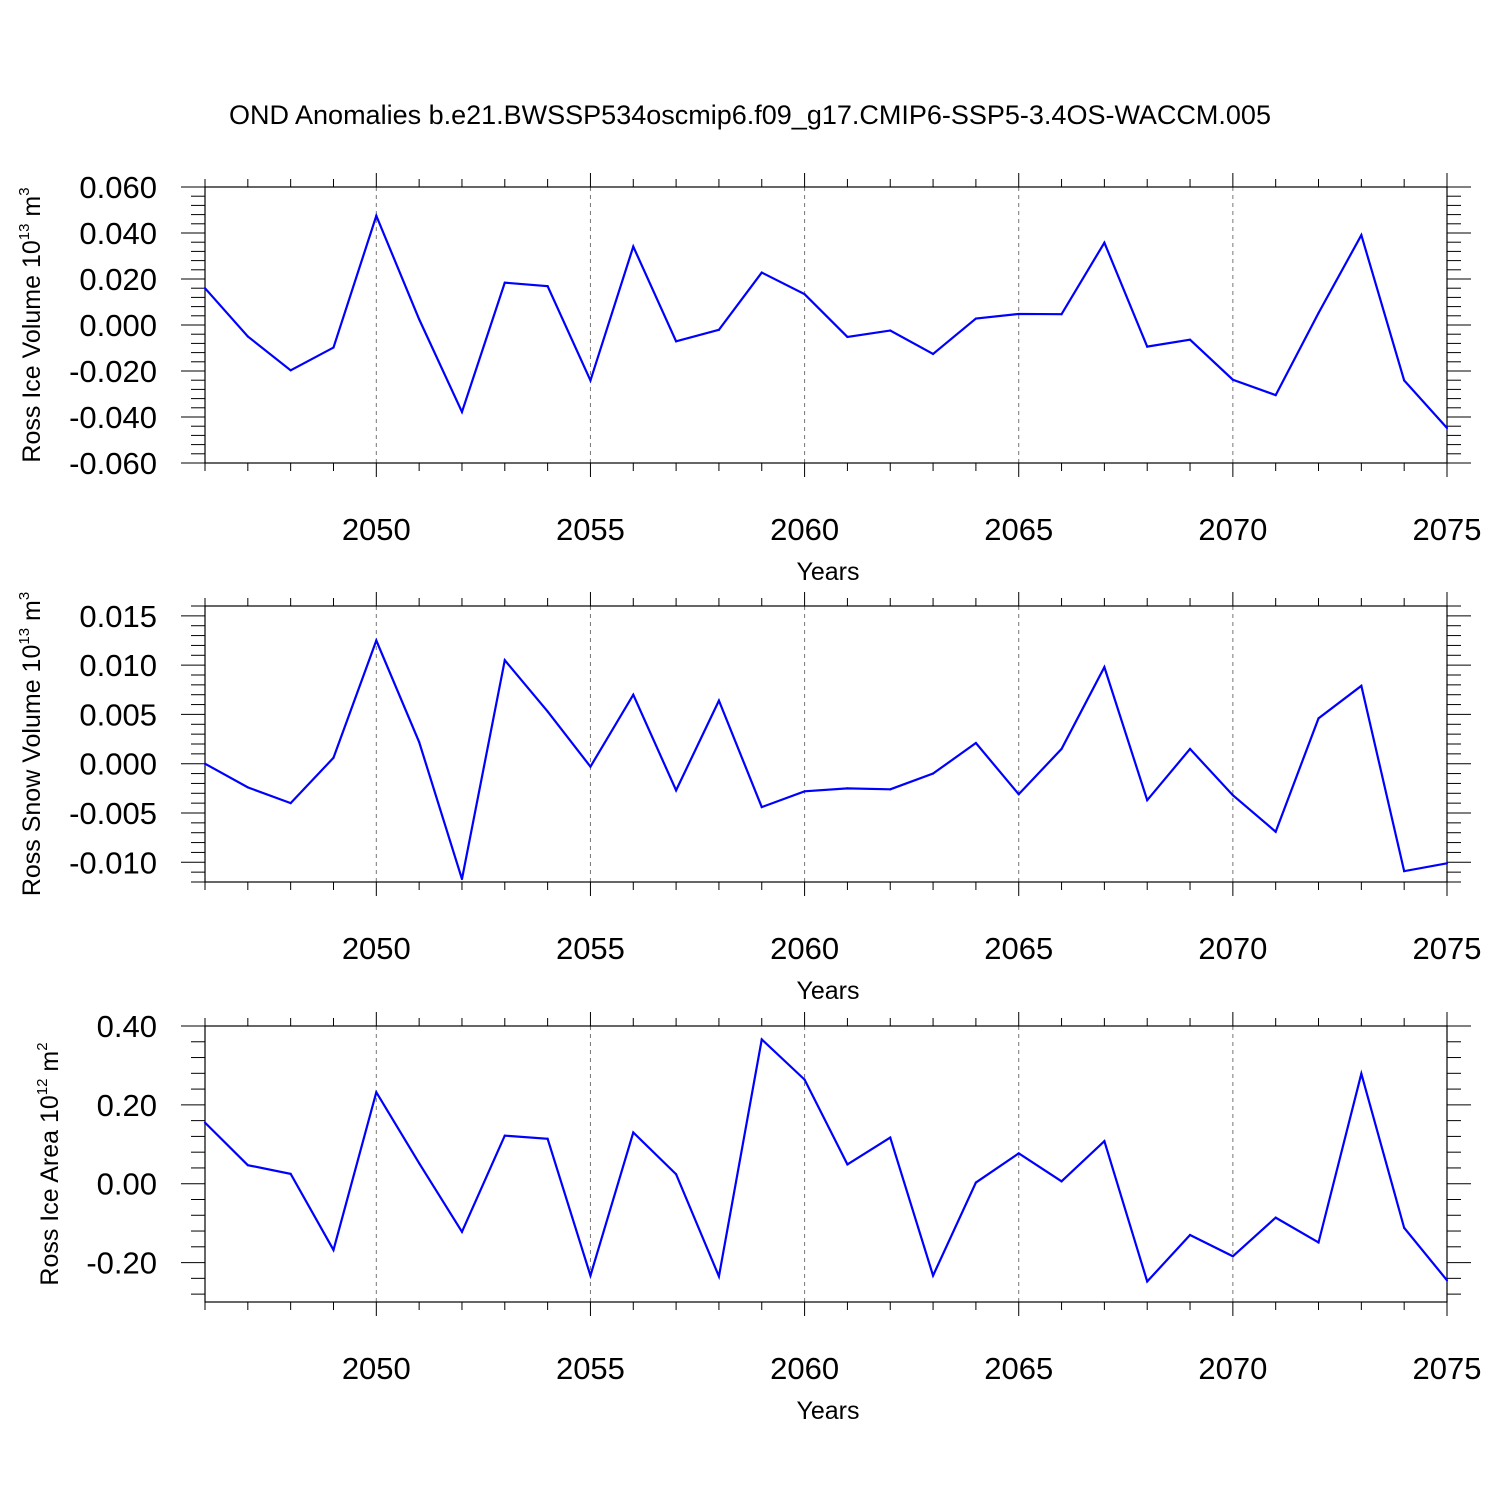  Describe the element at coordinates (113, 862) in the screenshot. I see `y-tick-label: -0.010` at that location.